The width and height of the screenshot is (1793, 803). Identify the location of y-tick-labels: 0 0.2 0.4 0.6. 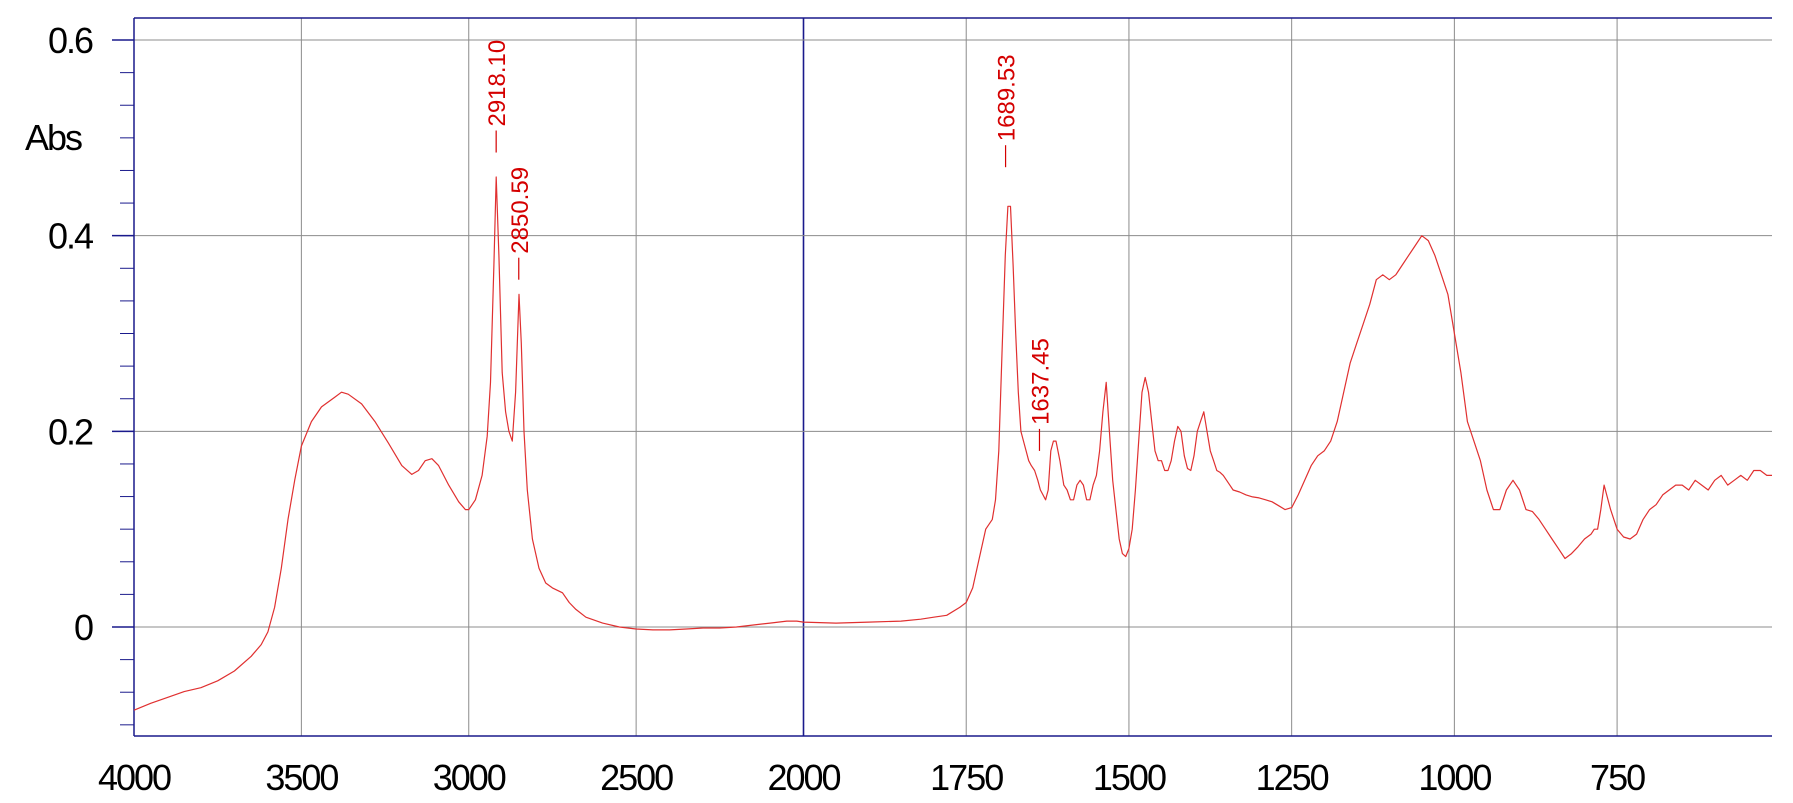
(71, 334).